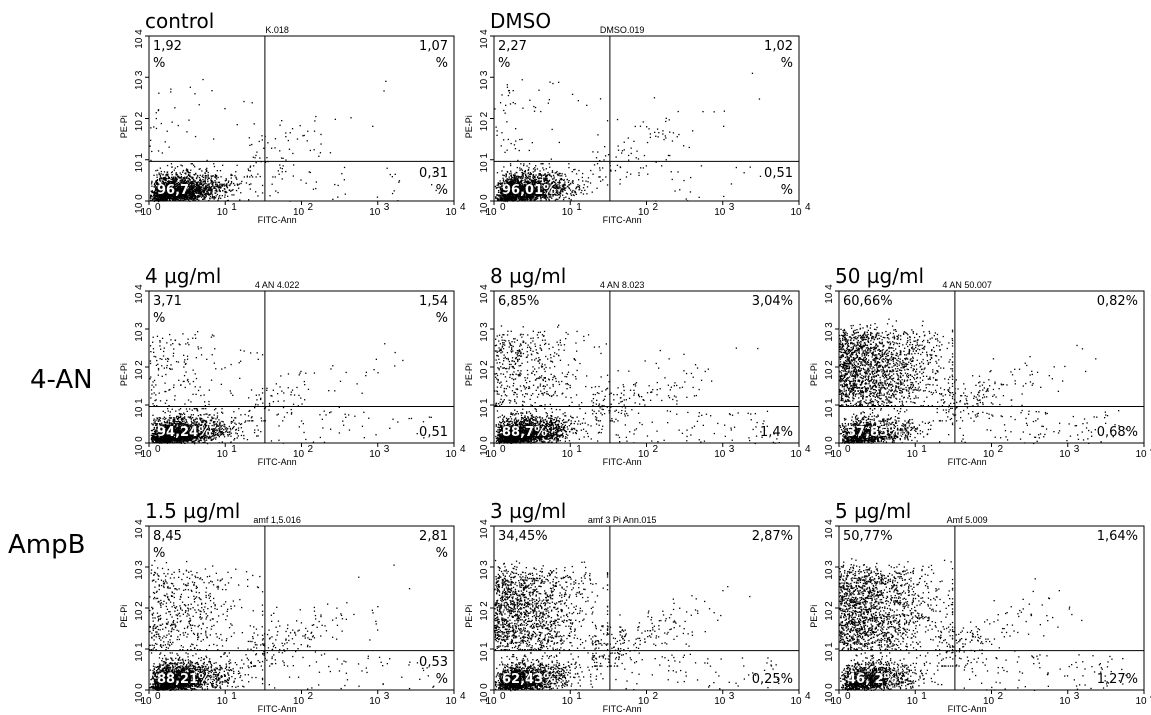 The height and width of the screenshot is (715, 1151). What do you see at coordinates (484, 204) in the screenshot?
I see `y-tick-label: 10 0` at bounding box center [484, 204].